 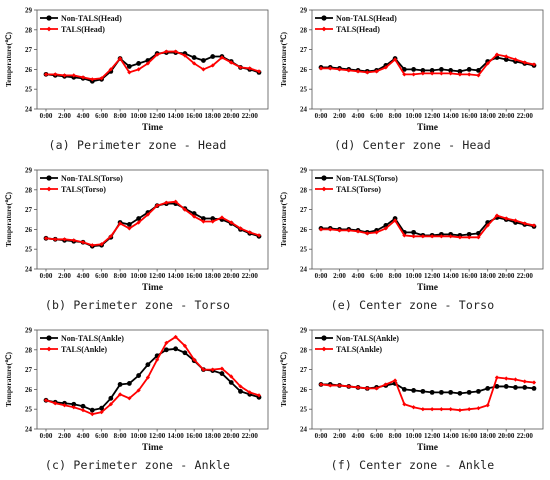 What do you see at coordinates (366, 18) in the screenshot?
I see `legend-label: Non-TALS(Head)` at bounding box center [366, 18].